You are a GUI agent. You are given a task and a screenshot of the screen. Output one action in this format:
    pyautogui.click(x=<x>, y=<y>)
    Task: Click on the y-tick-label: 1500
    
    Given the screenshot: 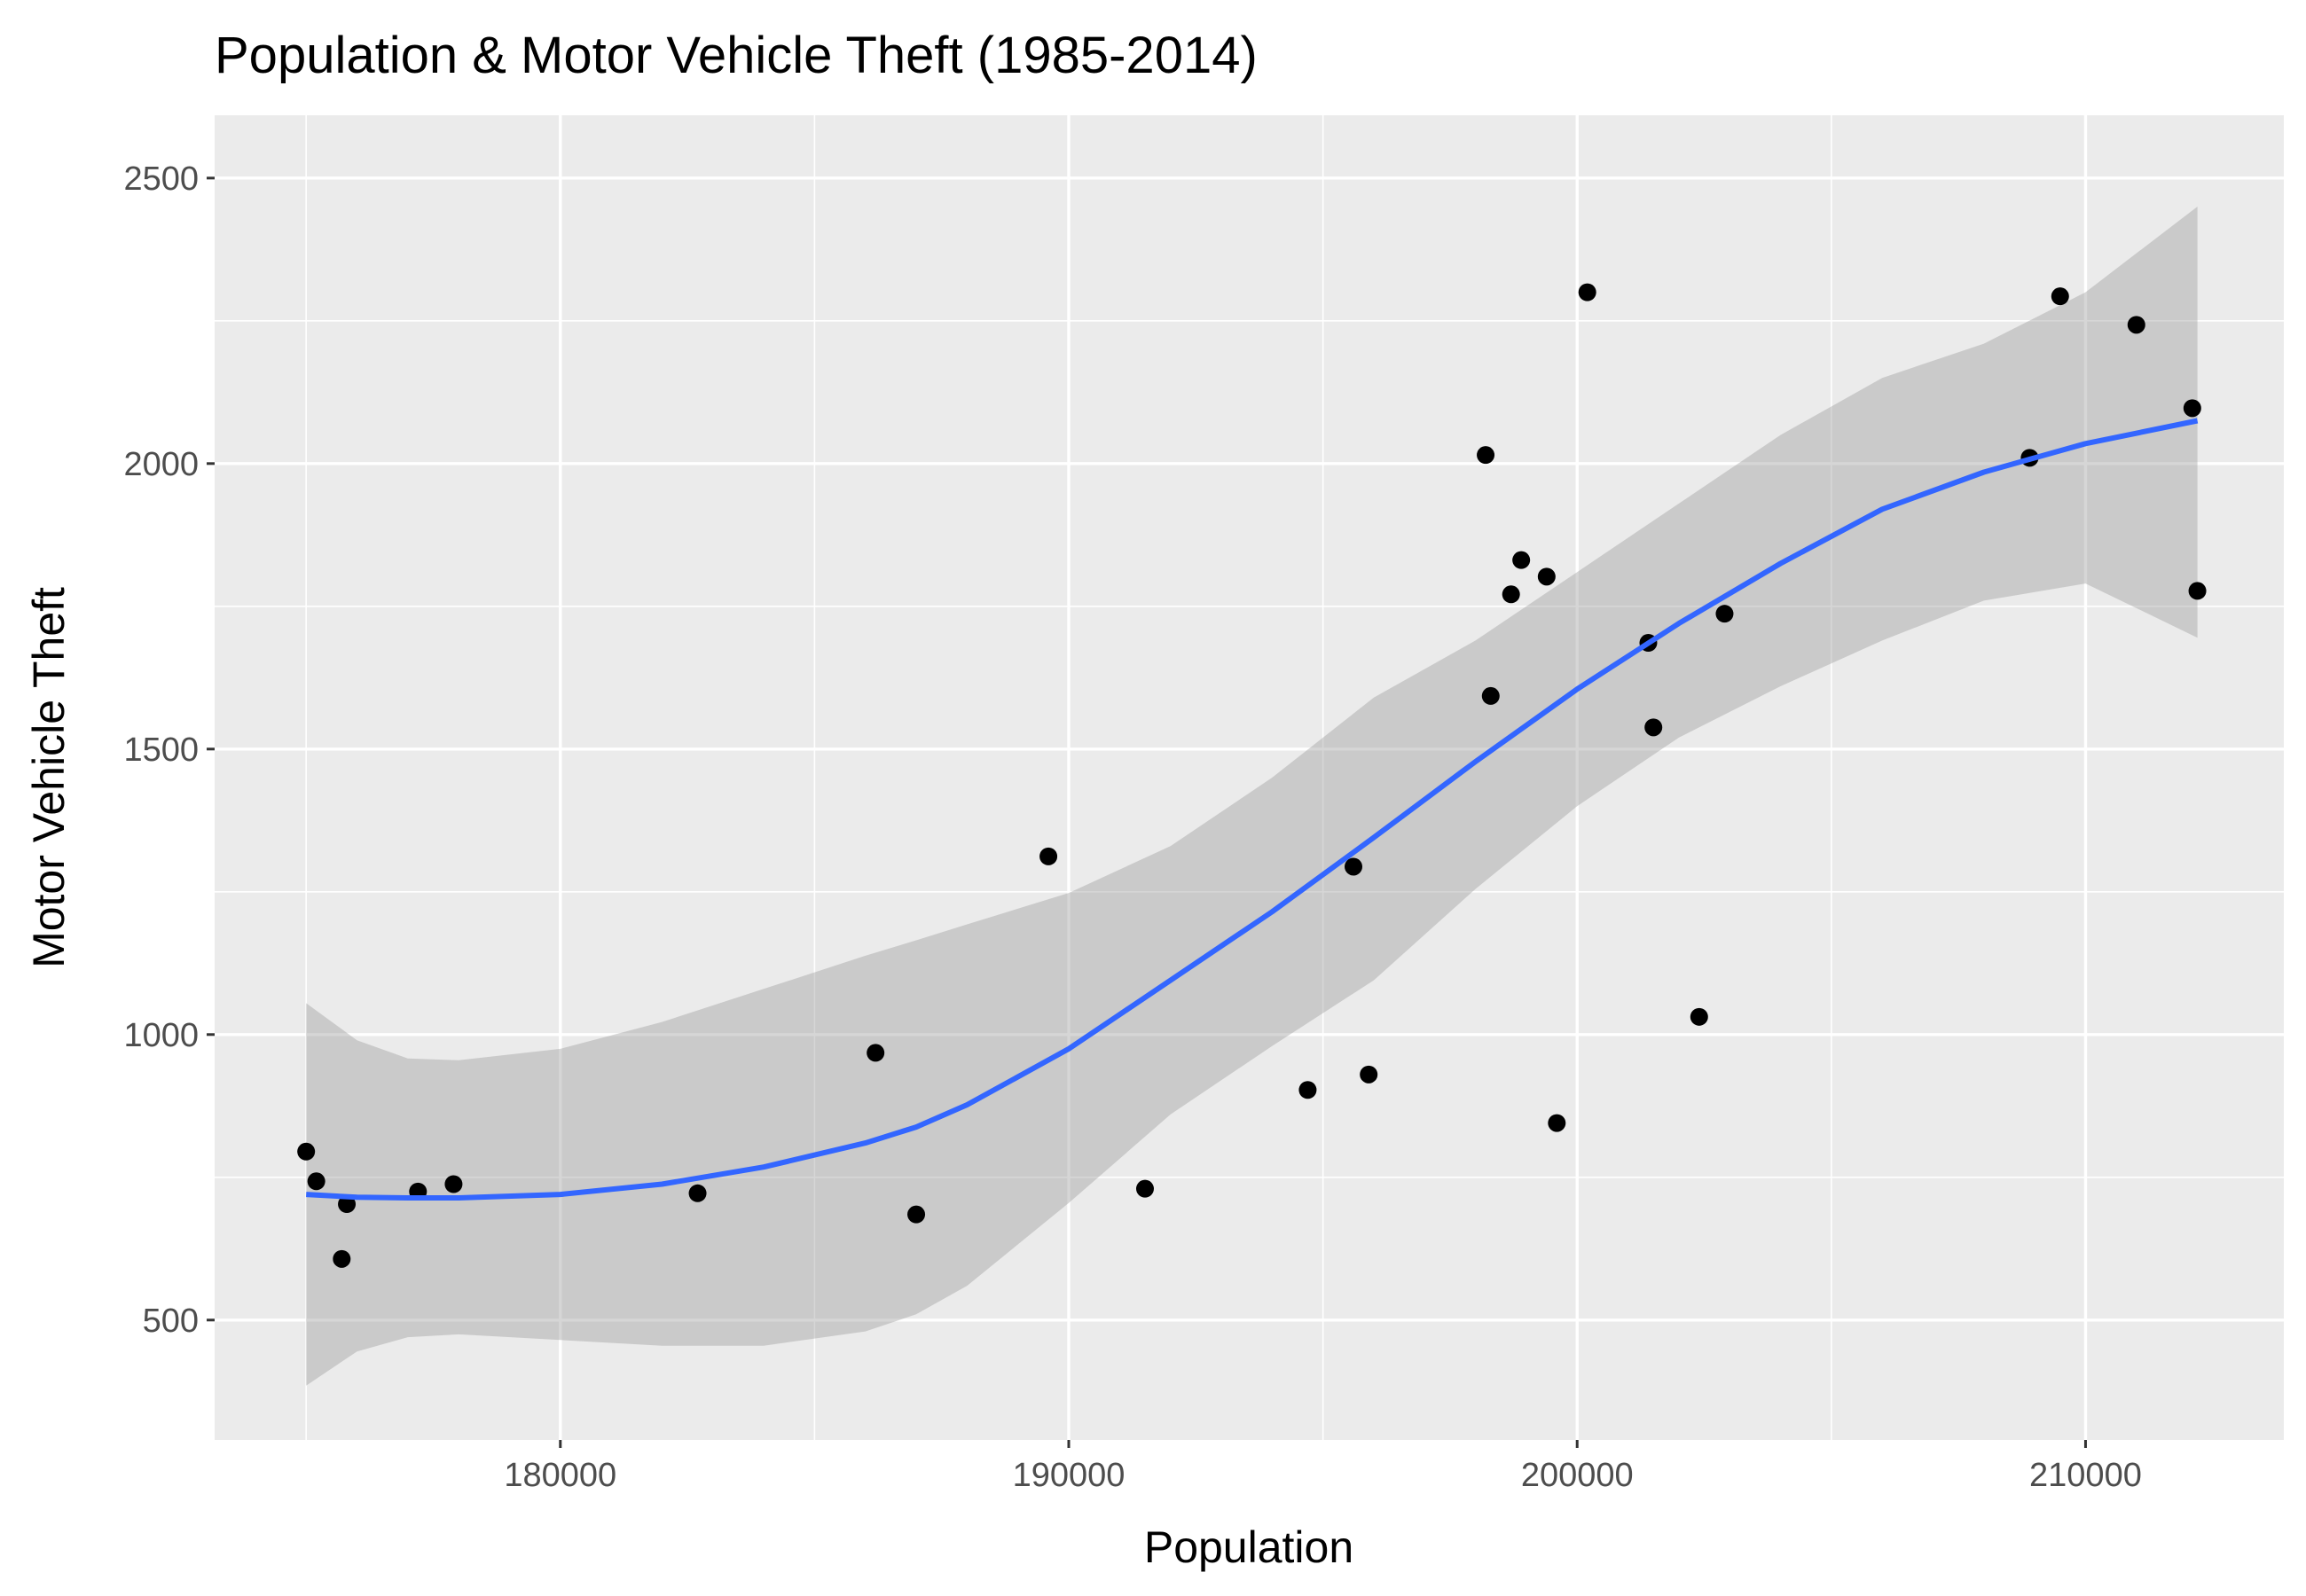 What is the action you would take?
    pyautogui.click(x=161, y=750)
    